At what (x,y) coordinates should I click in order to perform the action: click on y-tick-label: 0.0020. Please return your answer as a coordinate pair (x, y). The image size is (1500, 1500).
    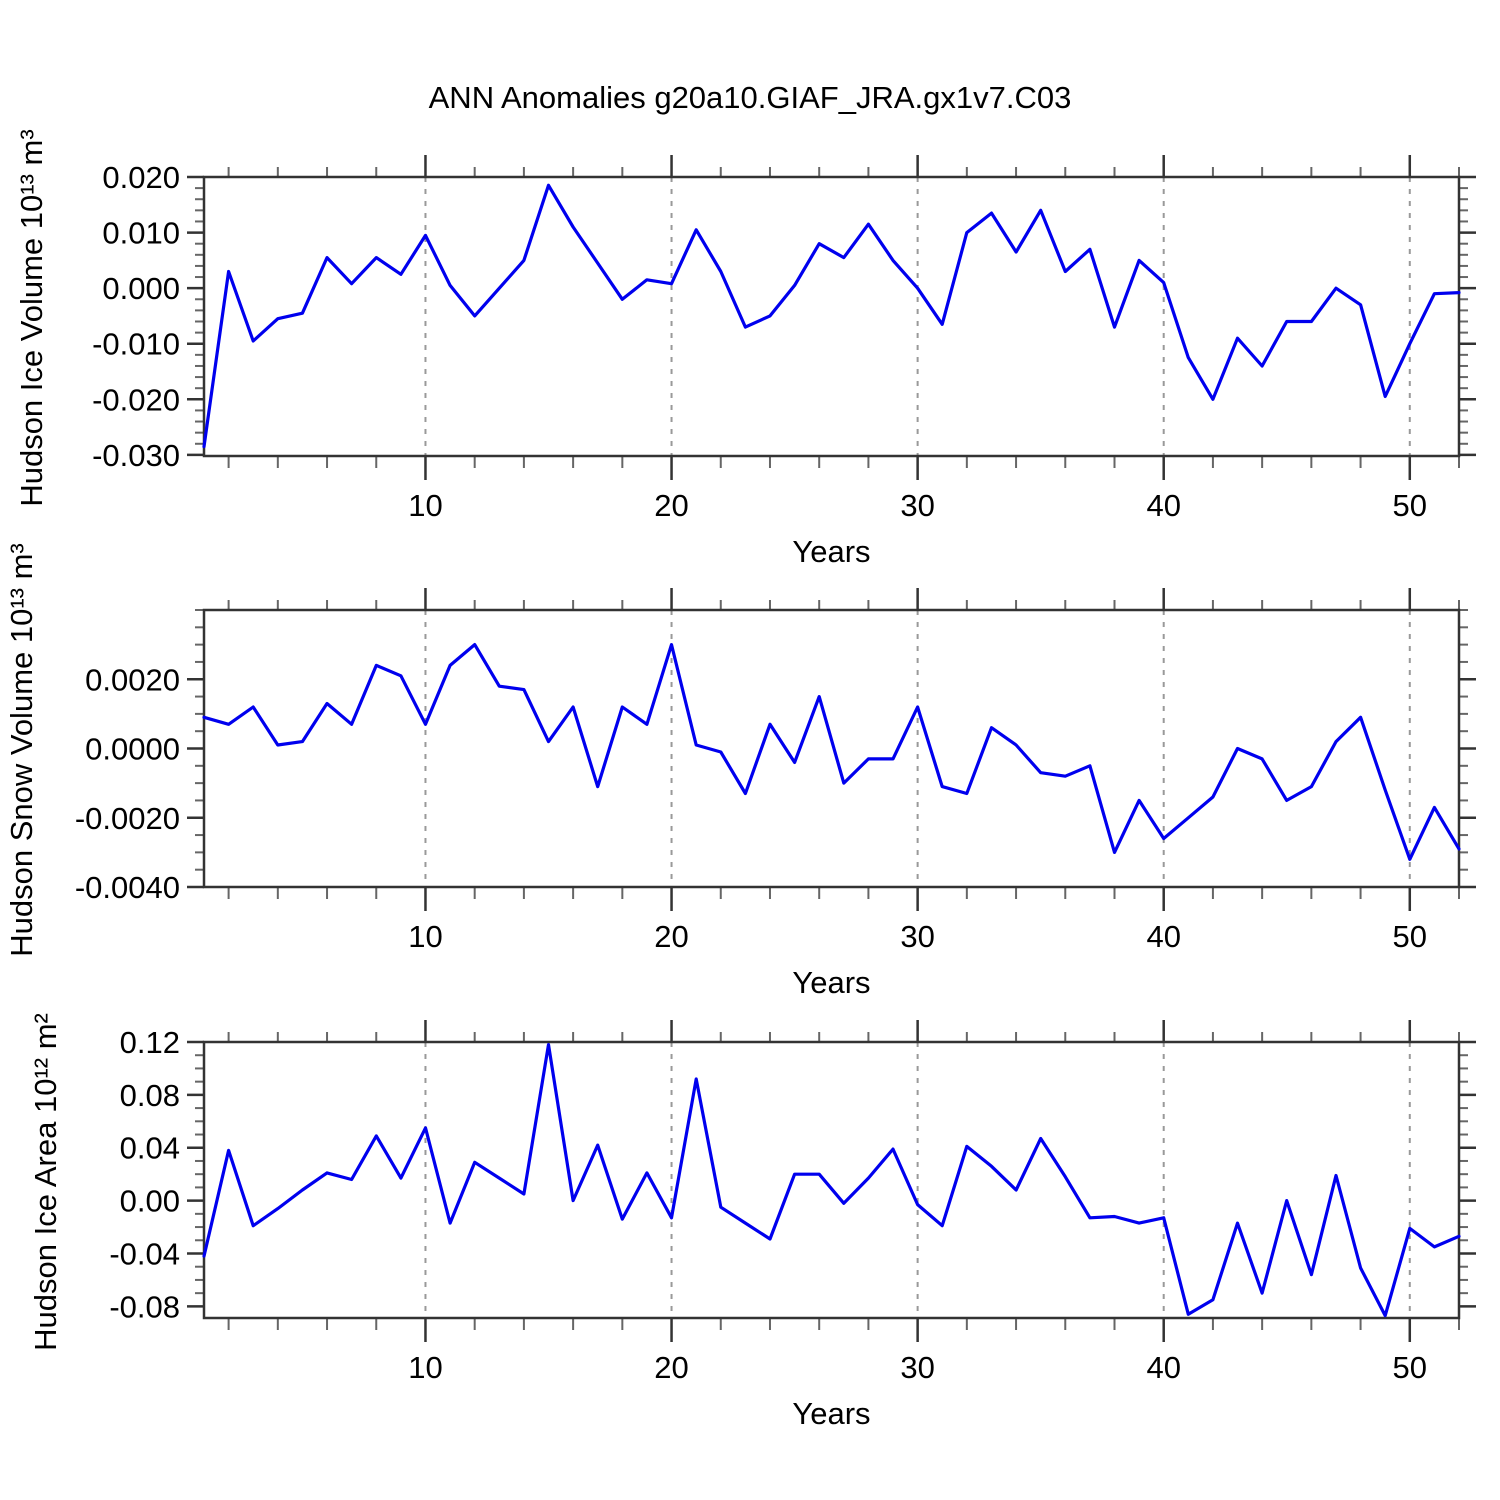
    Looking at the image, I should click on (132, 679).